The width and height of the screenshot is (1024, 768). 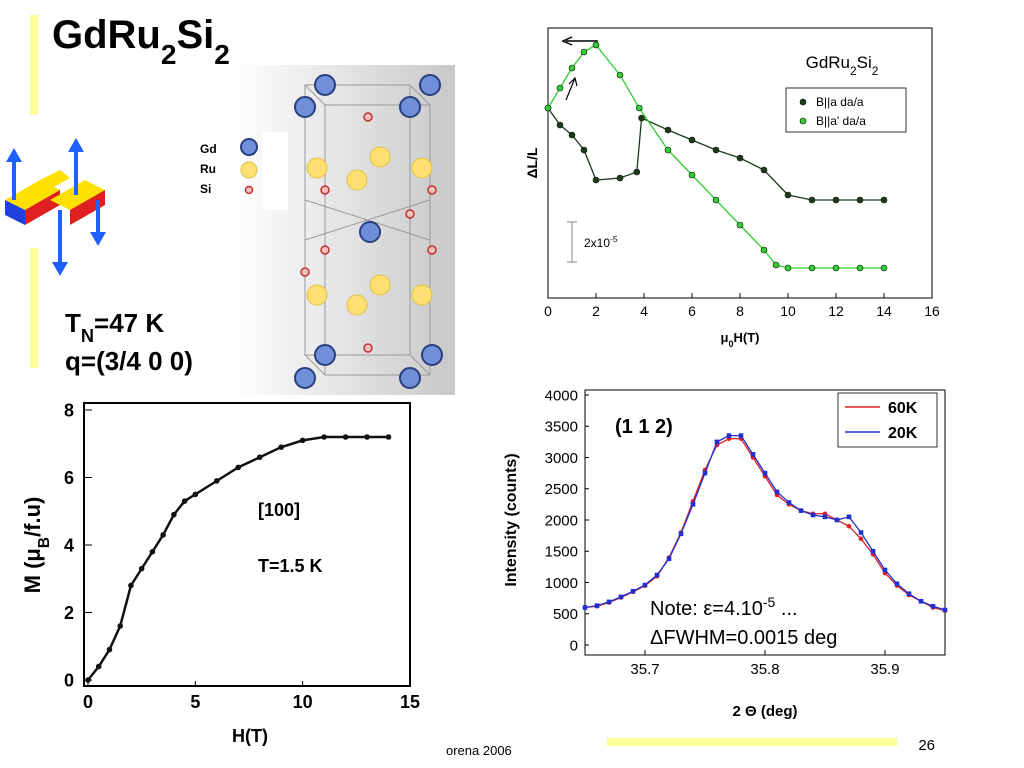 What do you see at coordinates (788, 311) in the screenshot?
I see `x-tick-label: 10` at bounding box center [788, 311].